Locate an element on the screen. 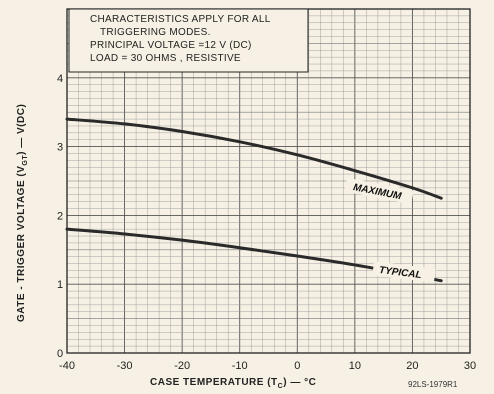 This screenshot has width=494, height=394. y-tick-label: 1 is located at coordinates (60, 285).